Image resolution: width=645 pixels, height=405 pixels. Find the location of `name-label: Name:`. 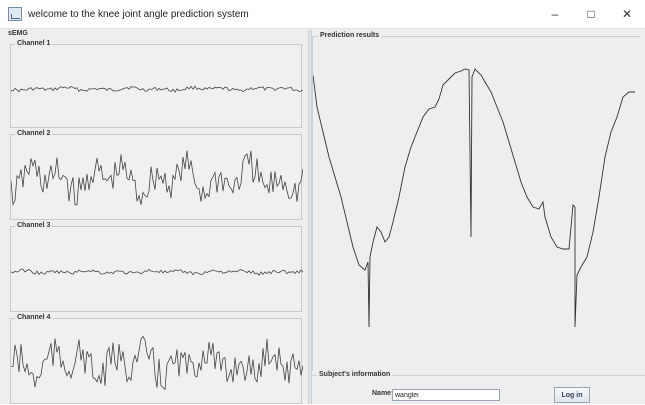

name-label: Name: is located at coordinates (383, 393).